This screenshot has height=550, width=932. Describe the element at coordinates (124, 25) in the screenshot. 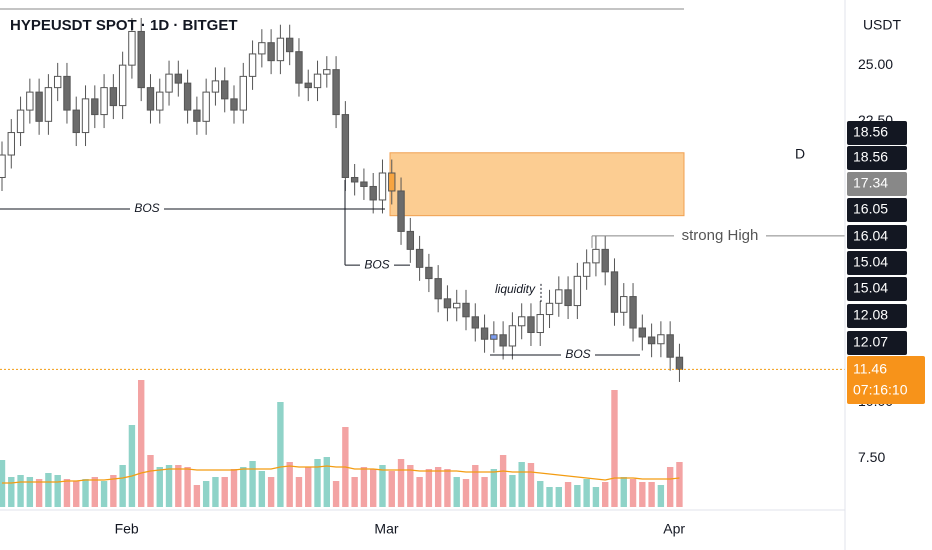

I see `chart-title: HYPEUSDT SPOT · 1D · BITGET` at that location.